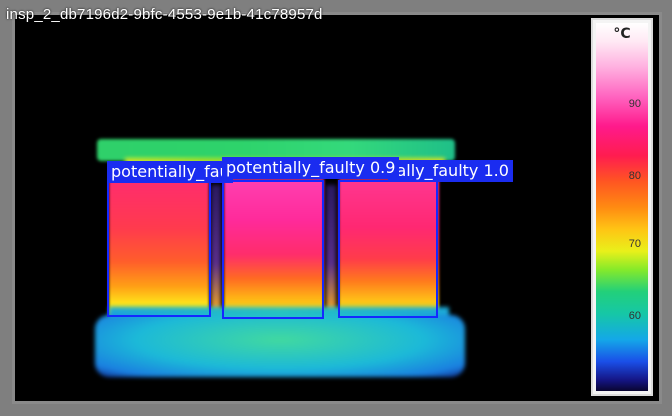 The image size is (672, 416). Describe the element at coordinates (450, 171) in the screenshot. I see `detection-label-right: ially_faulty 1.0` at that location.